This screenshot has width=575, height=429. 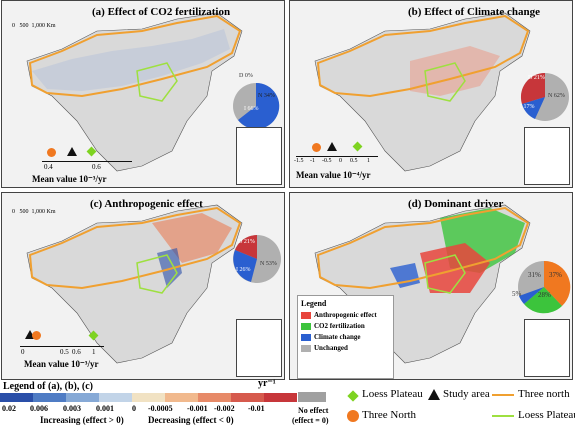 I want to click on inset-map-b, so click(x=547, y=156).